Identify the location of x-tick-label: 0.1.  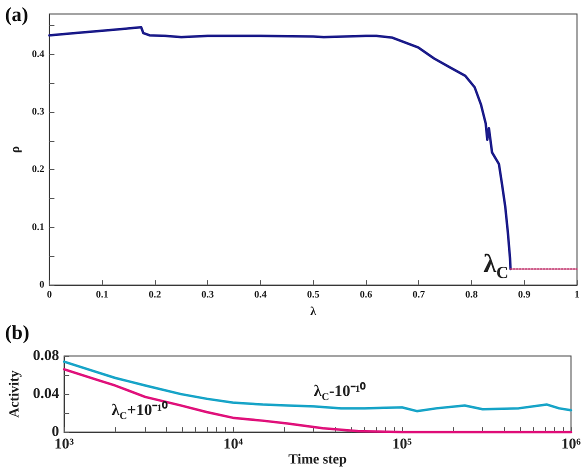
(102, 295).